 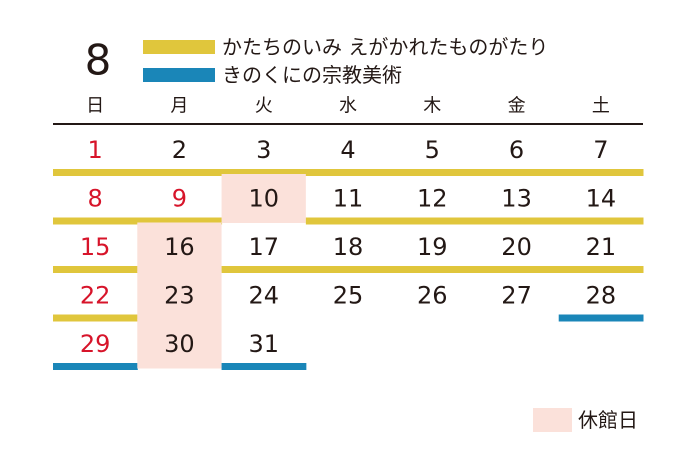 I want to click on day: 16, so click(x=179, y=247).